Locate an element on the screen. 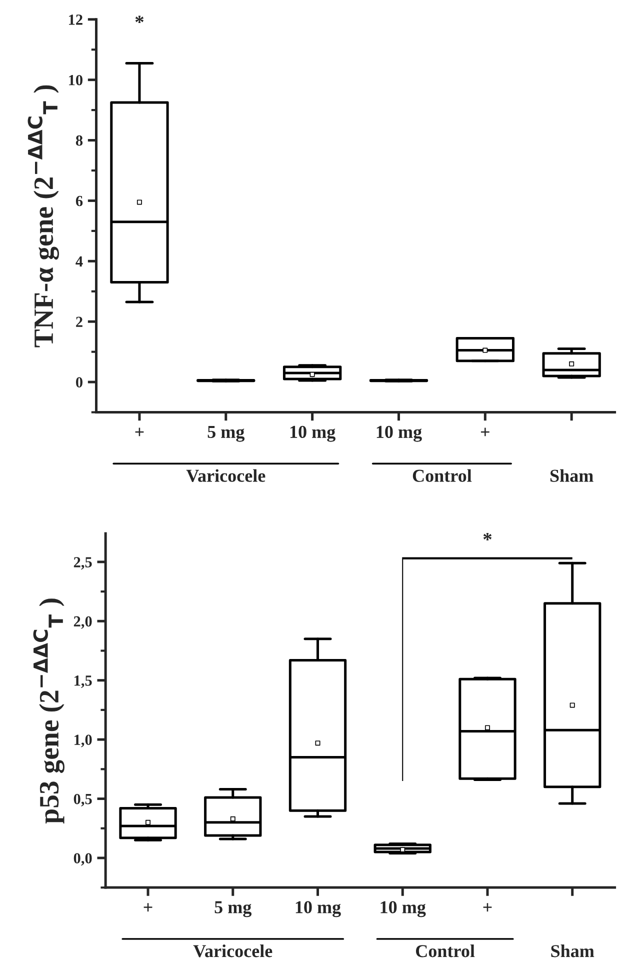 Image resolution: width=621 pixels, height=970 pixels. y-tick-label: 8 is located at coordinates (79, 140).